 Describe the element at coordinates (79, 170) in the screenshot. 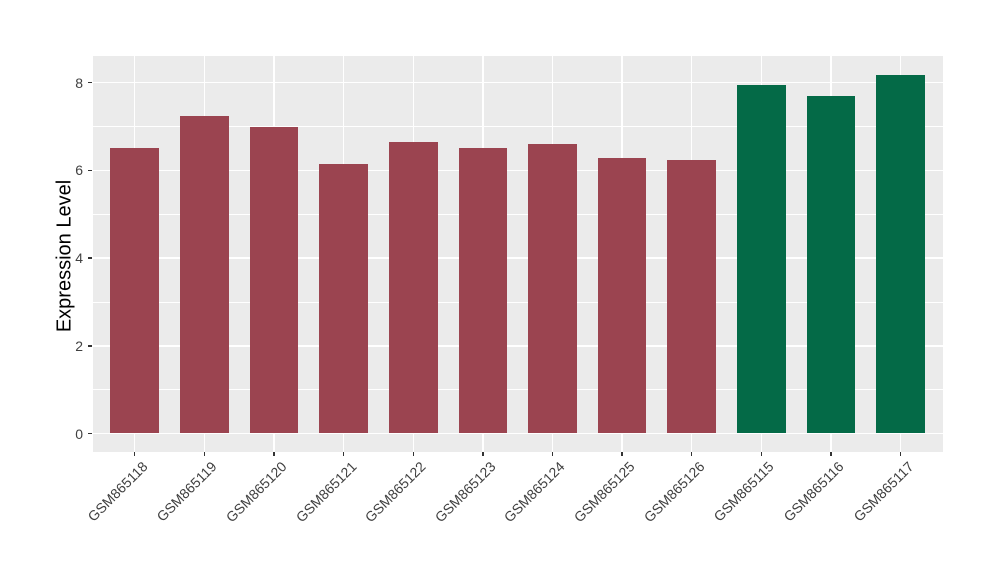

I see `y-tick-label: 6` at that location.